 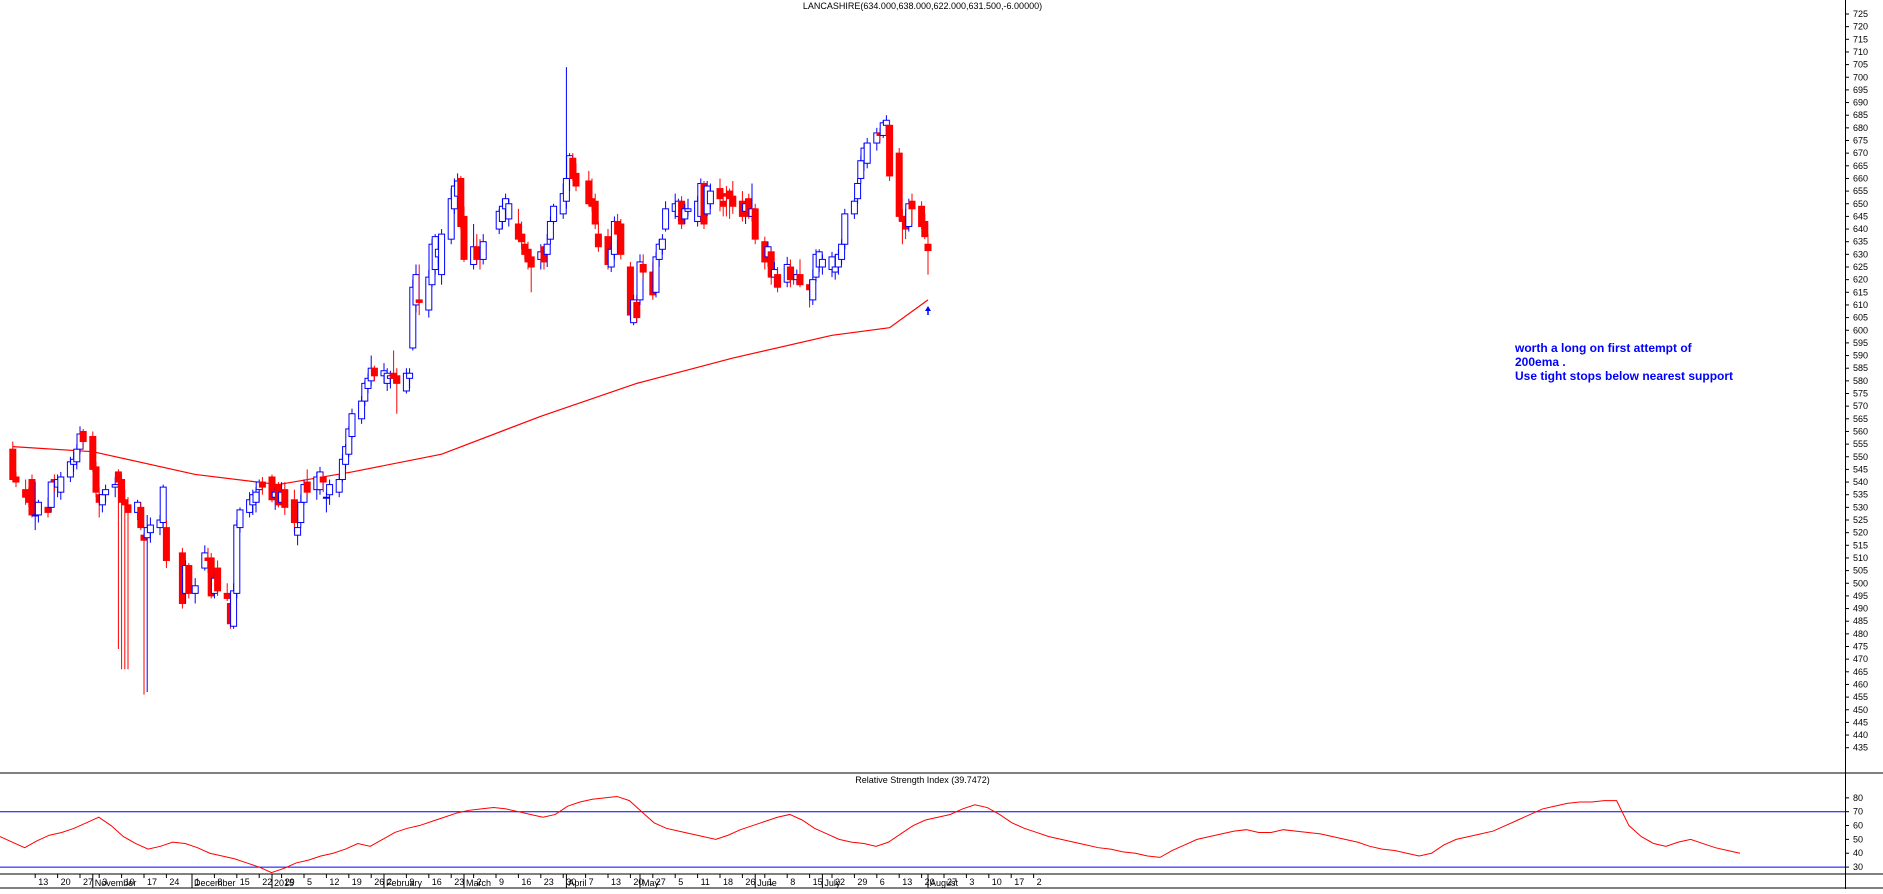 What do you see at coordinates (174, 882) in the screenshot?
I see `x-axis-tick-label: 24` at bounding box center [174, 882].